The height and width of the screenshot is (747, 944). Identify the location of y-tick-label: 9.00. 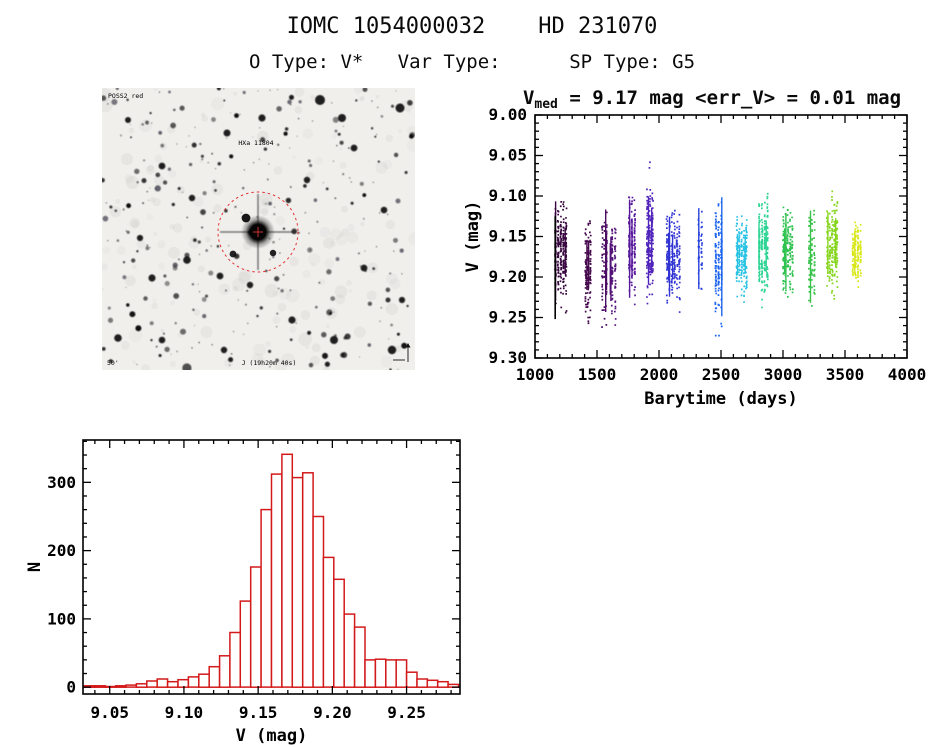
(507, 114).